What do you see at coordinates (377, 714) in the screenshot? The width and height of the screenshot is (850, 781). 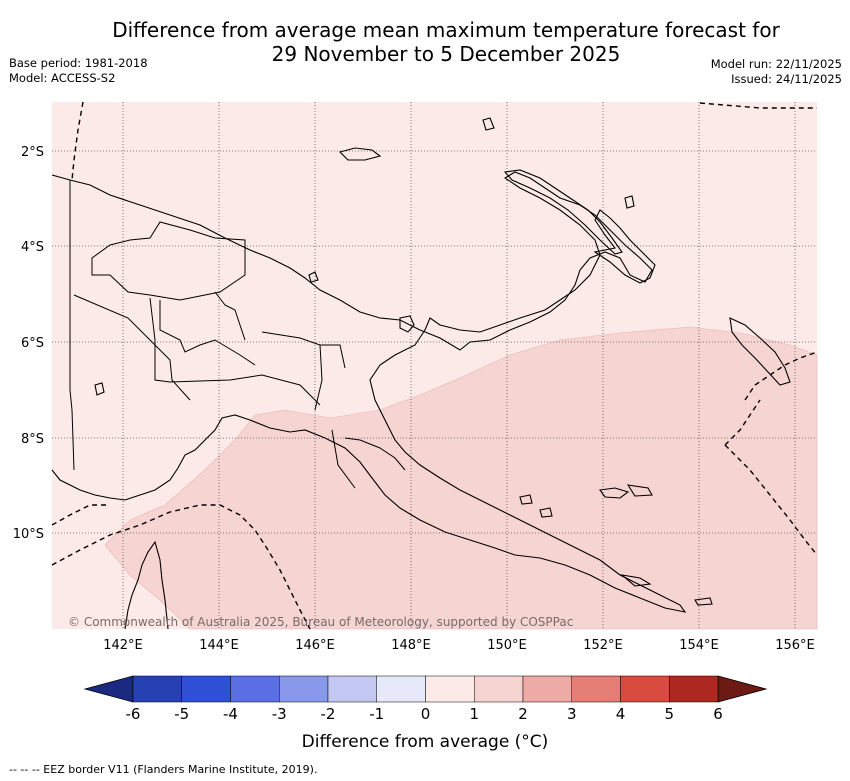 I see `colorbar-tick-label: -1` at bounding box center [377, 714].